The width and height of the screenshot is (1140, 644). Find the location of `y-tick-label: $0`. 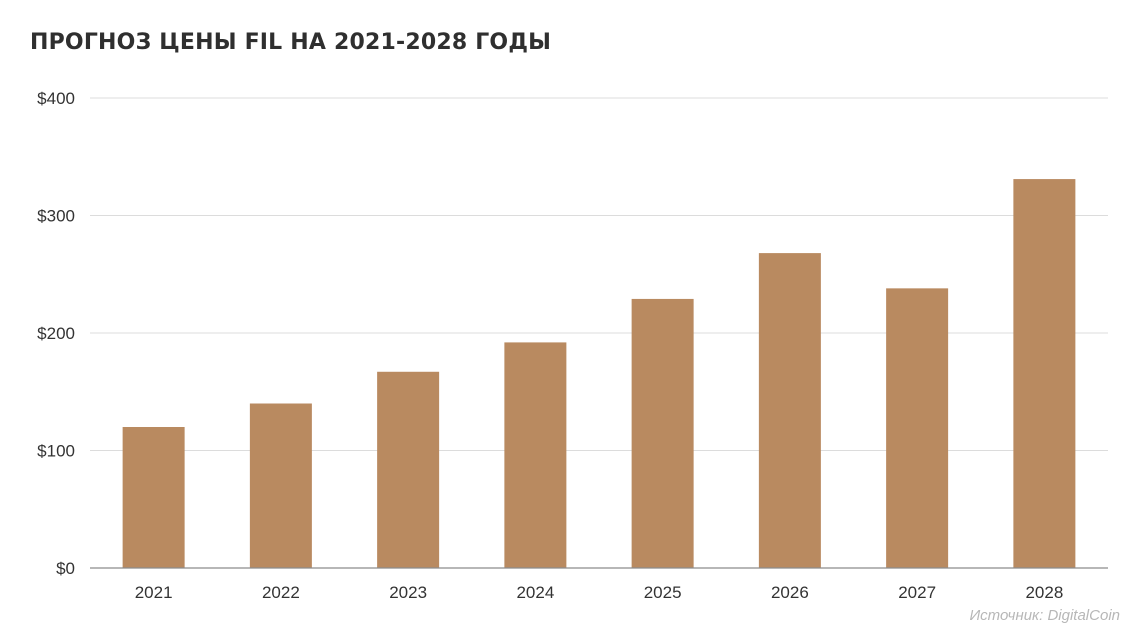

y-tick-label: $0 is located at coordinates (65, 568).